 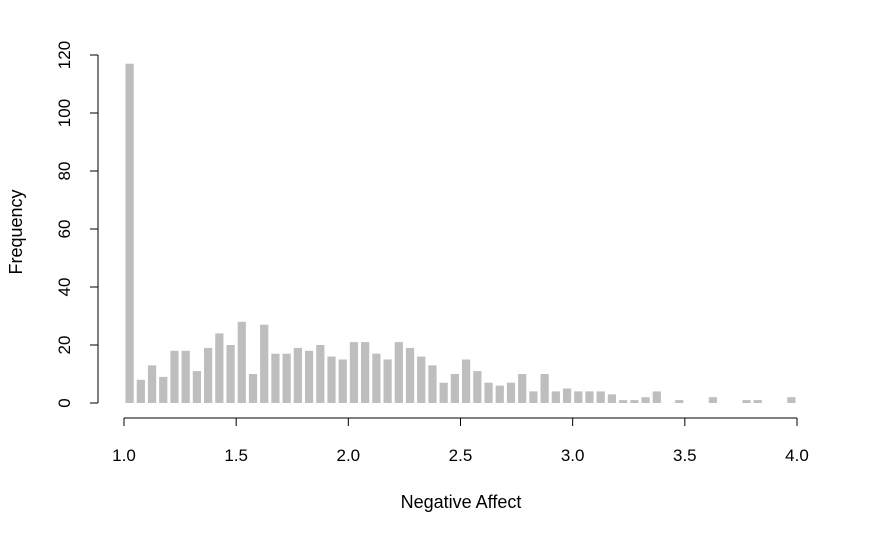 What do you see at coordinates (461, 502) in the screenshot?
I see `x-axis-title: Negative Affect` at bounding box center [461, 502].